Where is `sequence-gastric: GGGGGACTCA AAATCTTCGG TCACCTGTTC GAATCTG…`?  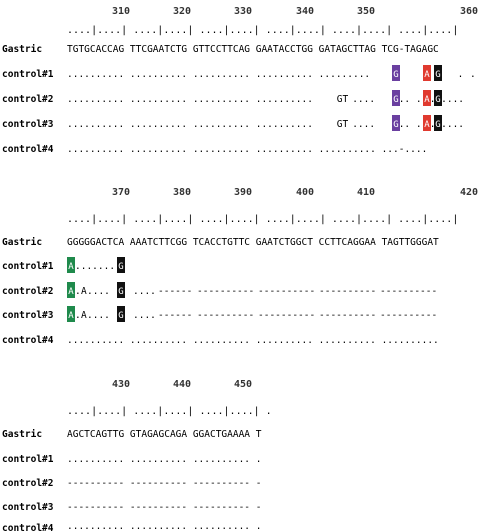 sequence-gastric: GGGGGACTCA AAATCTTCGG TCACCTGTTC GAATCTG… is located at coordinates (253, 242).